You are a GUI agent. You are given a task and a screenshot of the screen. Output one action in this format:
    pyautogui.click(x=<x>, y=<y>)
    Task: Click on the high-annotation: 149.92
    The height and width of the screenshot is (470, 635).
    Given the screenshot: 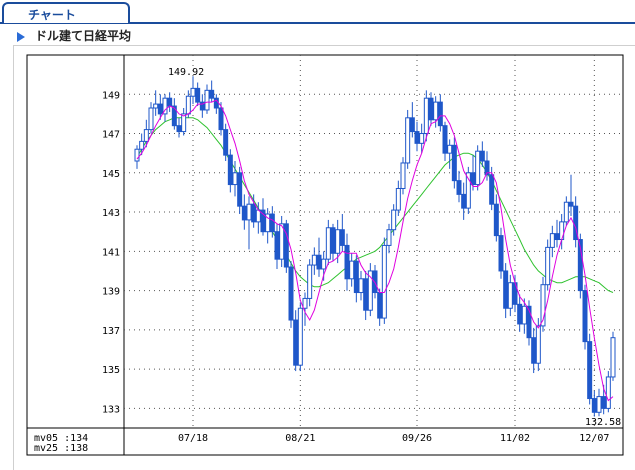 What is the action you would take?
    pyautogui.click(x=186, y=72)
    